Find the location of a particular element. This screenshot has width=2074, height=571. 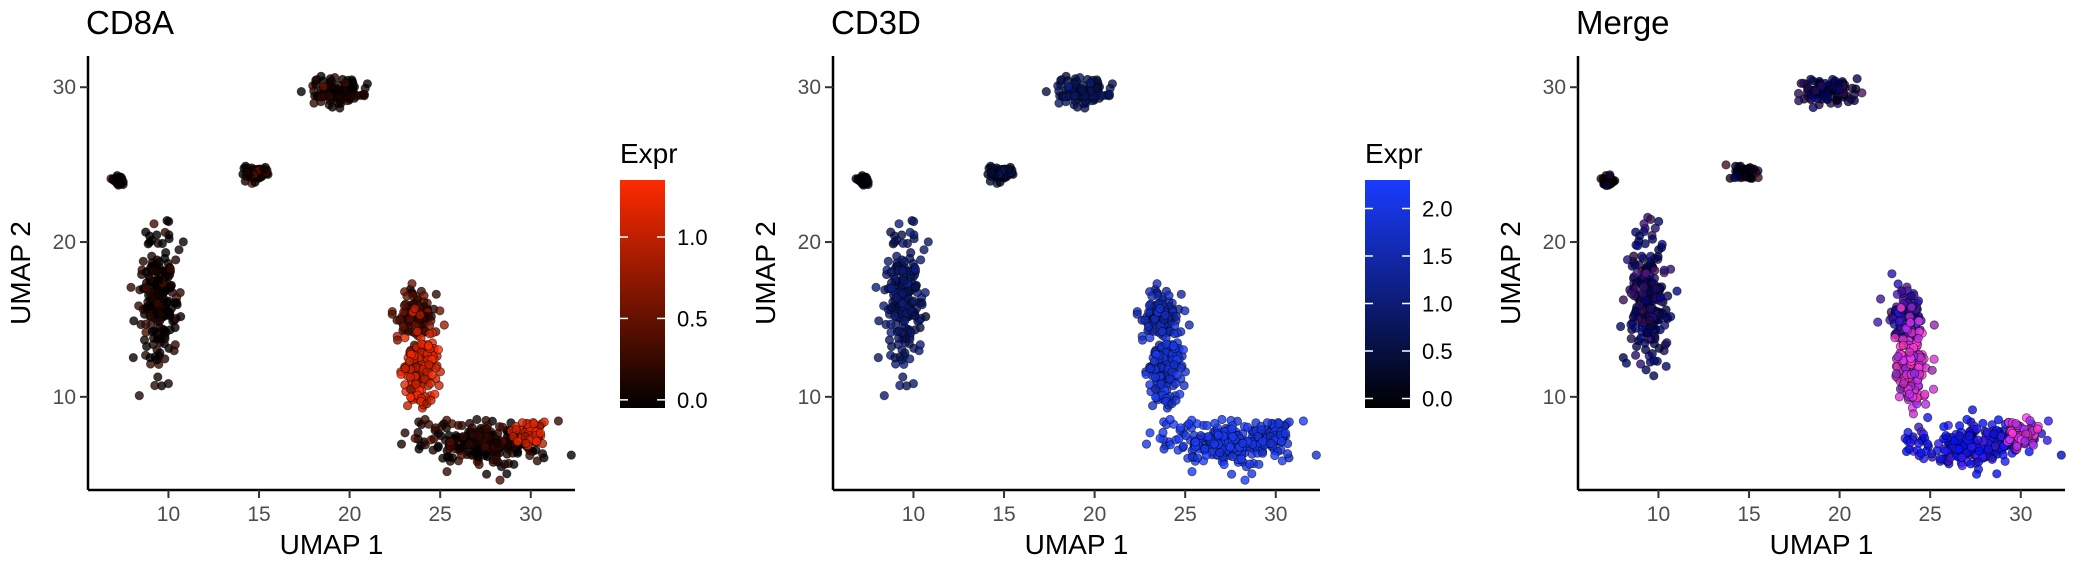

x-tick-label: 15 is located at coordinates (258, 514).